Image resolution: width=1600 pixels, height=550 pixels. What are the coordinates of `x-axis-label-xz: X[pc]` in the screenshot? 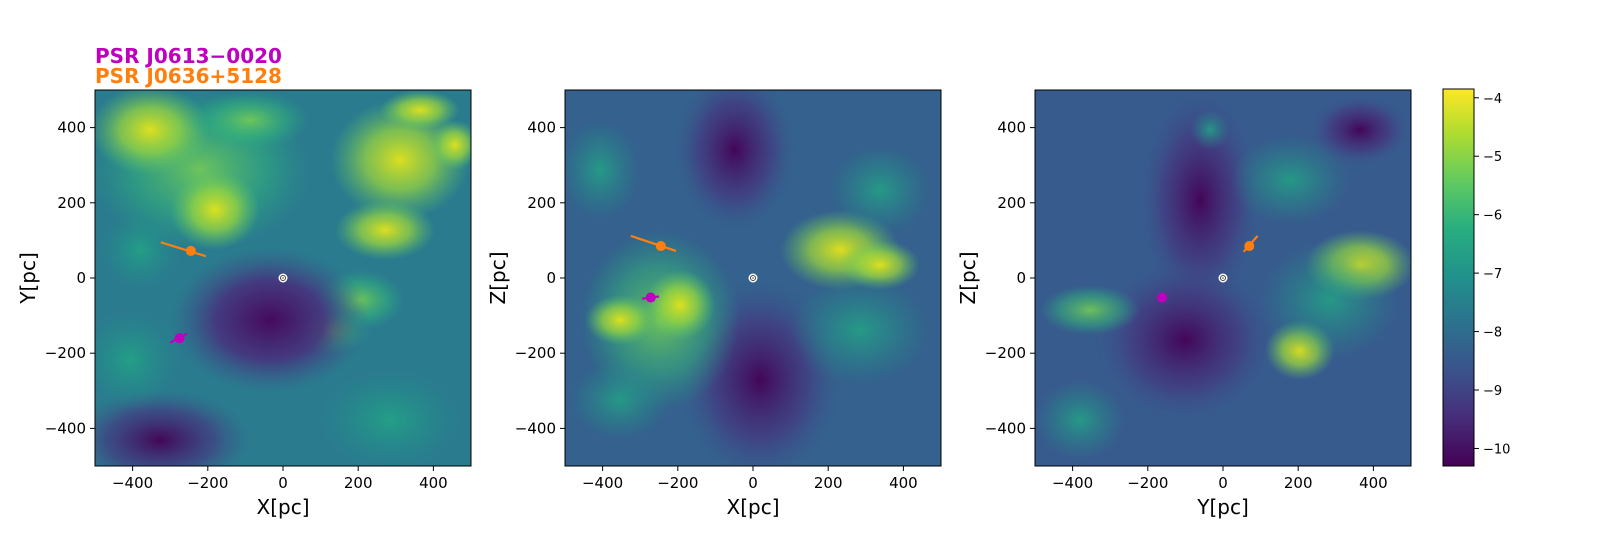 It's located at (753, 507).